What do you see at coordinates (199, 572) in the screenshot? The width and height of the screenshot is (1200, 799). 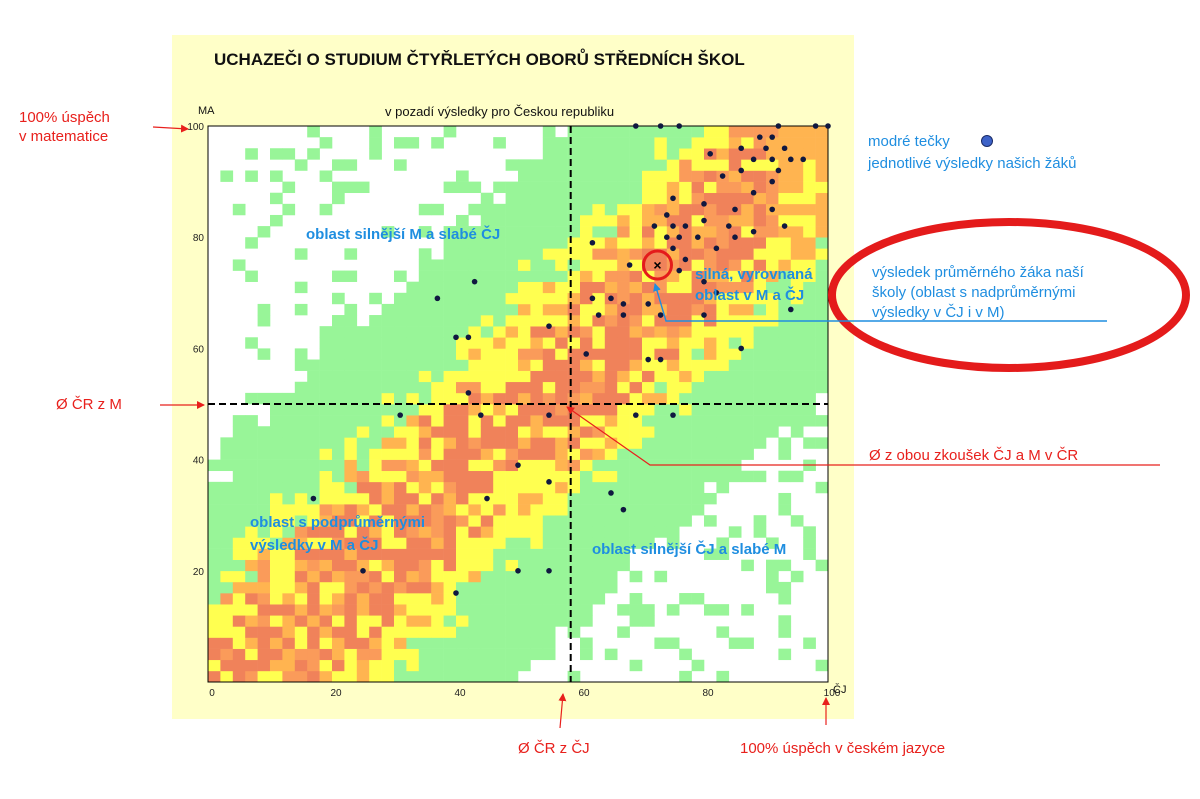 I see `y-tick-label: 20` at bounding box center [199, 572].